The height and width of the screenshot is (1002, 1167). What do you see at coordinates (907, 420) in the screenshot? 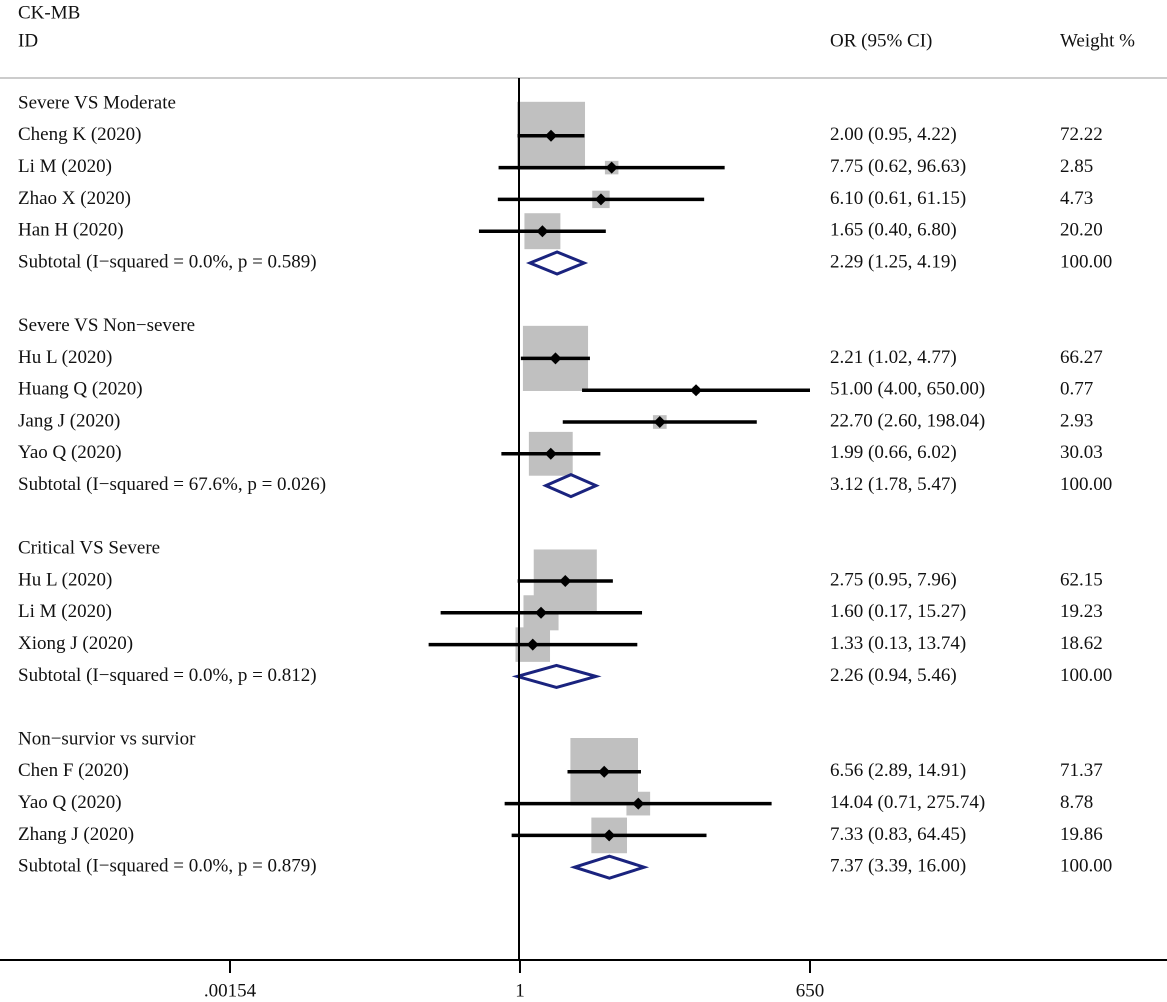
I see `study-or-ci: 22.70 (2.60, 198.04)` at bounding box center [907, 420].